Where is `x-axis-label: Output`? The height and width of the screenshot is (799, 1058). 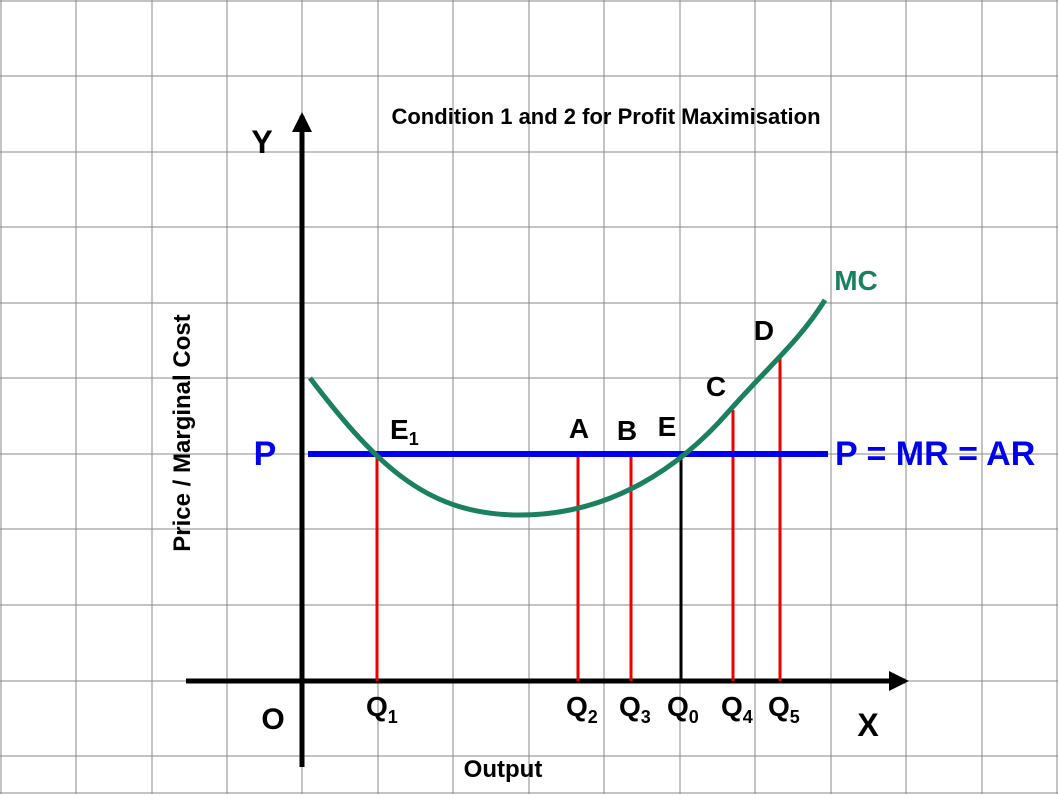 x-axis-label: Output is located at coordinates (503, 769).